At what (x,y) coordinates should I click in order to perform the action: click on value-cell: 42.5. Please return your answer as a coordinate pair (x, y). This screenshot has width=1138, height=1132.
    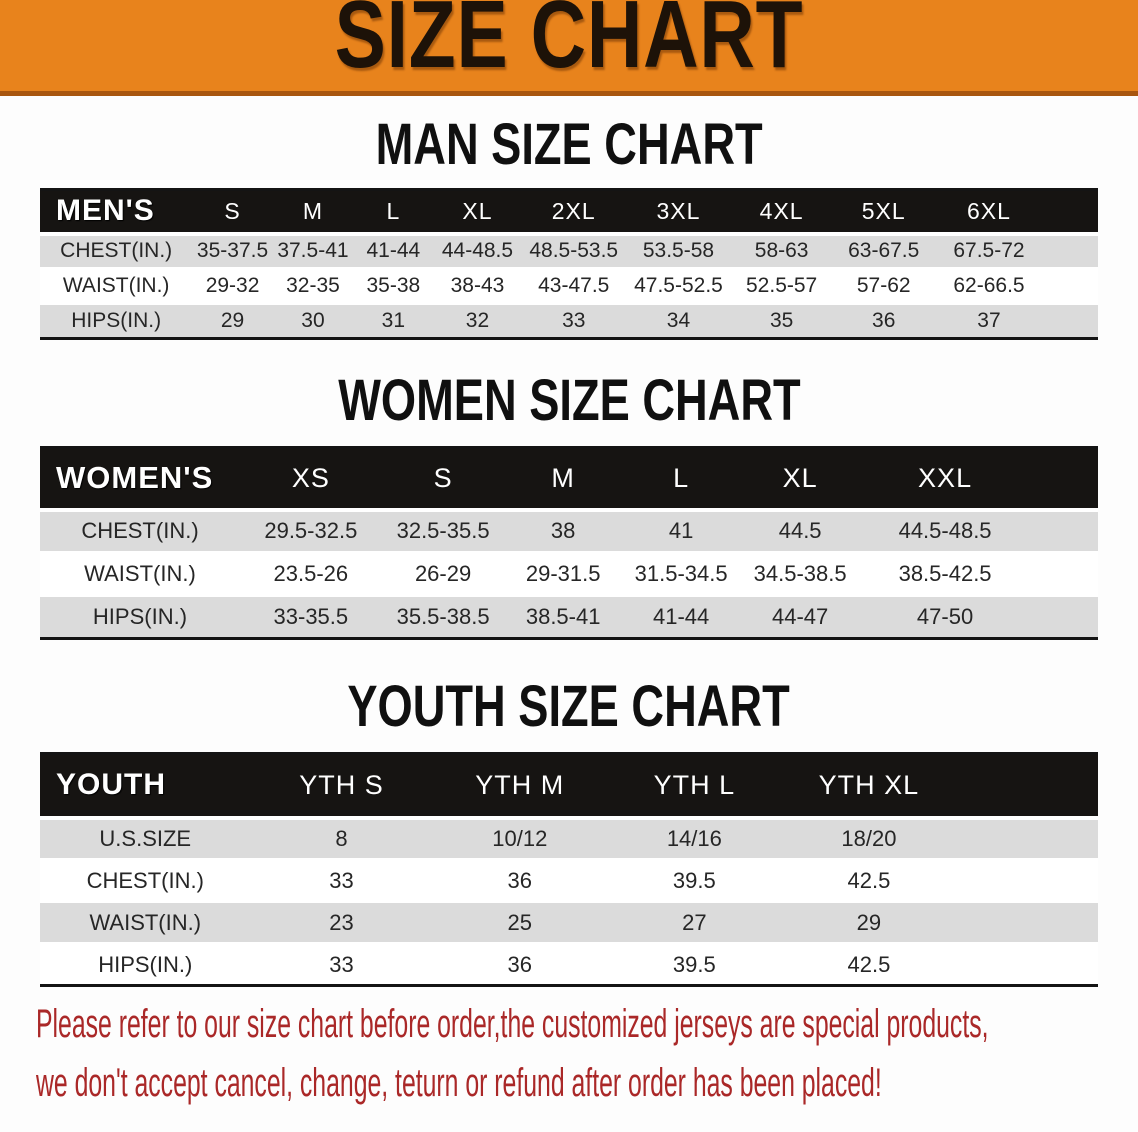
    Looking at the image, I should click on (869, 880).